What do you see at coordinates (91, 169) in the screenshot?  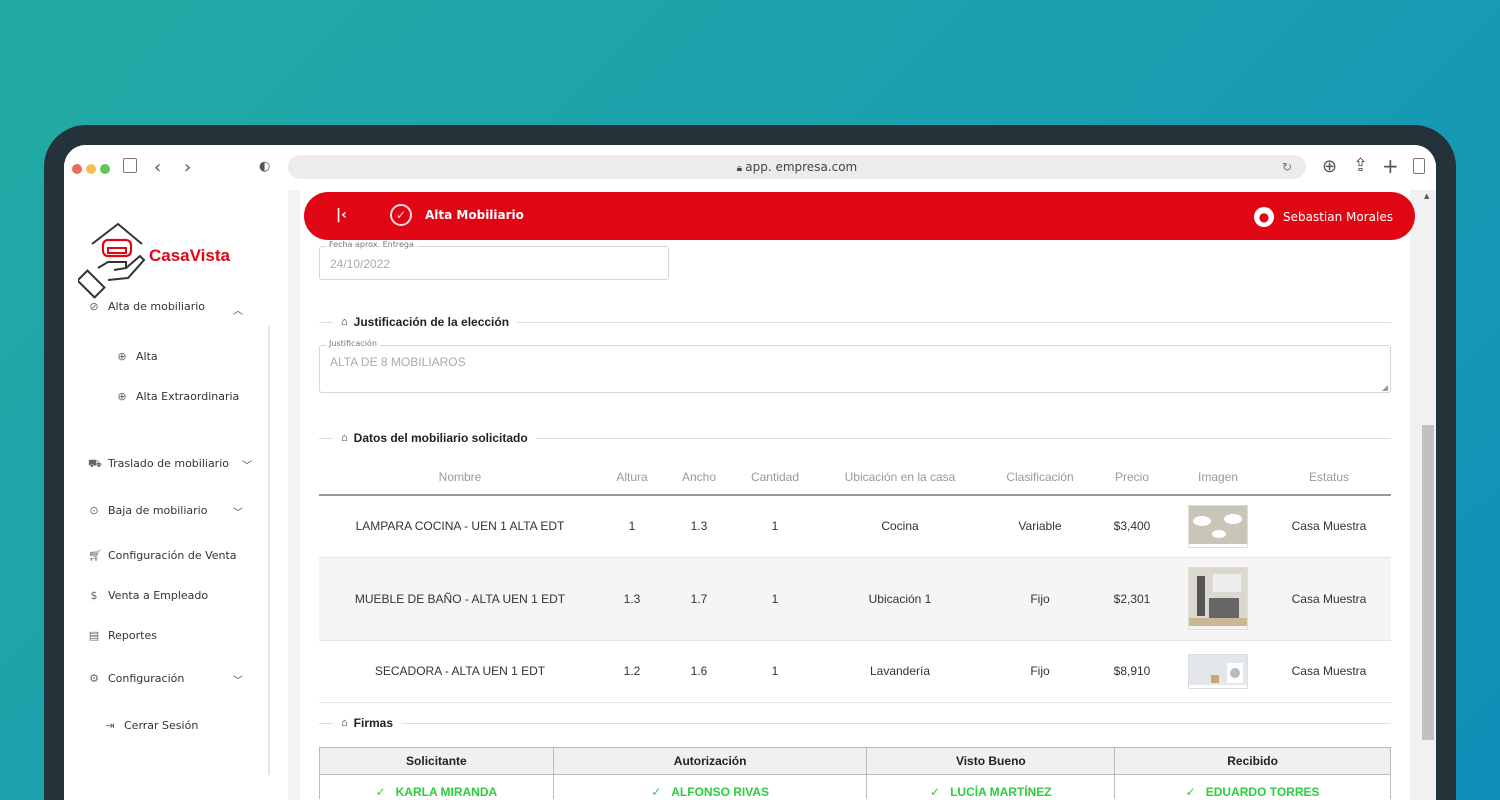 I see `minimize-window-button` at bounding box center [91, 169].